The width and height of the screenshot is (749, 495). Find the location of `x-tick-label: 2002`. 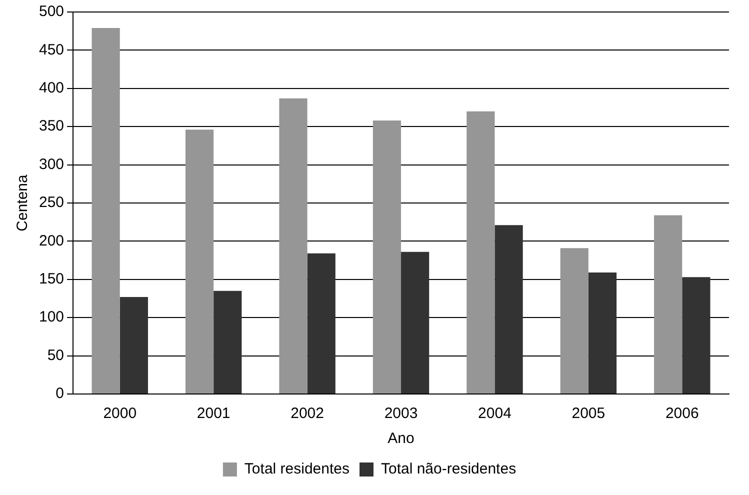

x-tick-label: 2002 is located at coordinates (307, 413).